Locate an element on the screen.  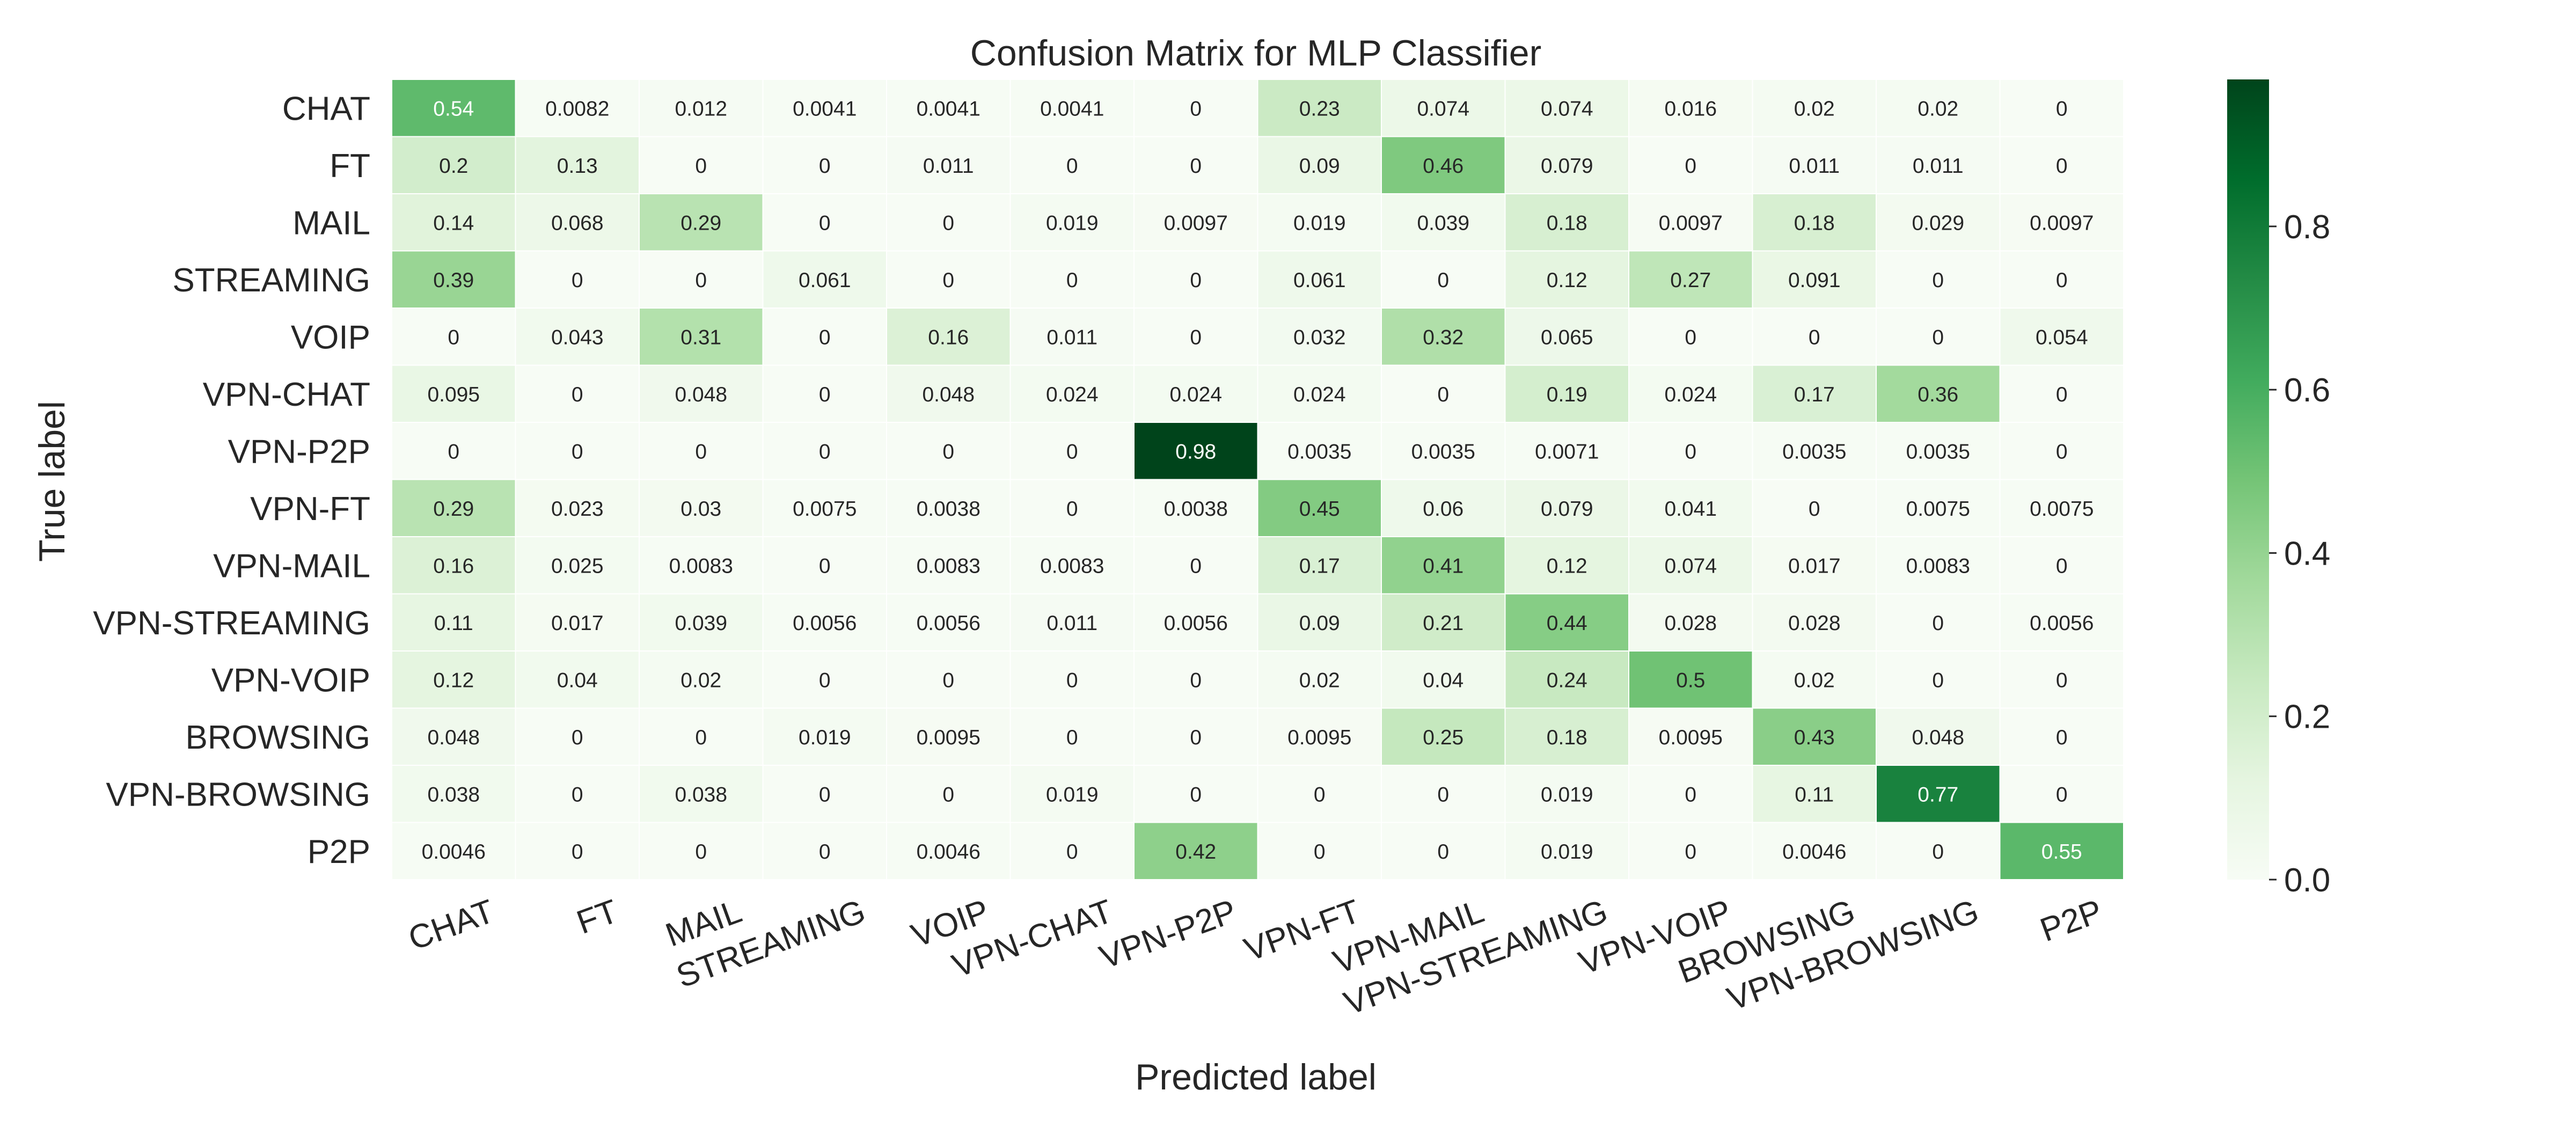
heatmap-cell-label-r8-c10: 0.074 is located at coordinates (1690, 565).